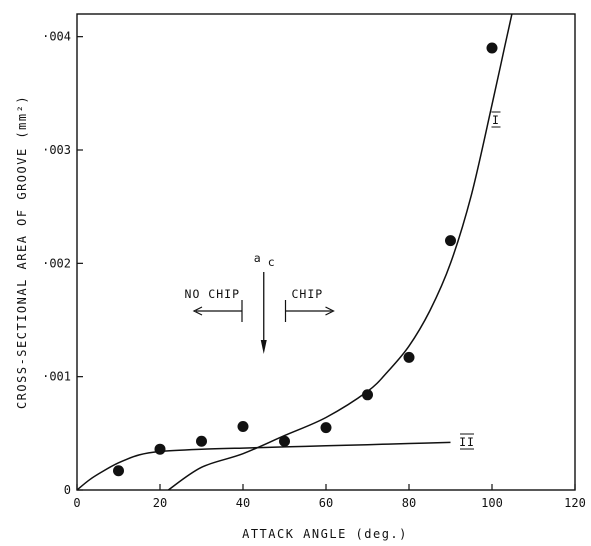 The image size is (591, 546). I want to click on x-axis-ticks: 0 20 40 60 80 100 120, so click(329, 497).